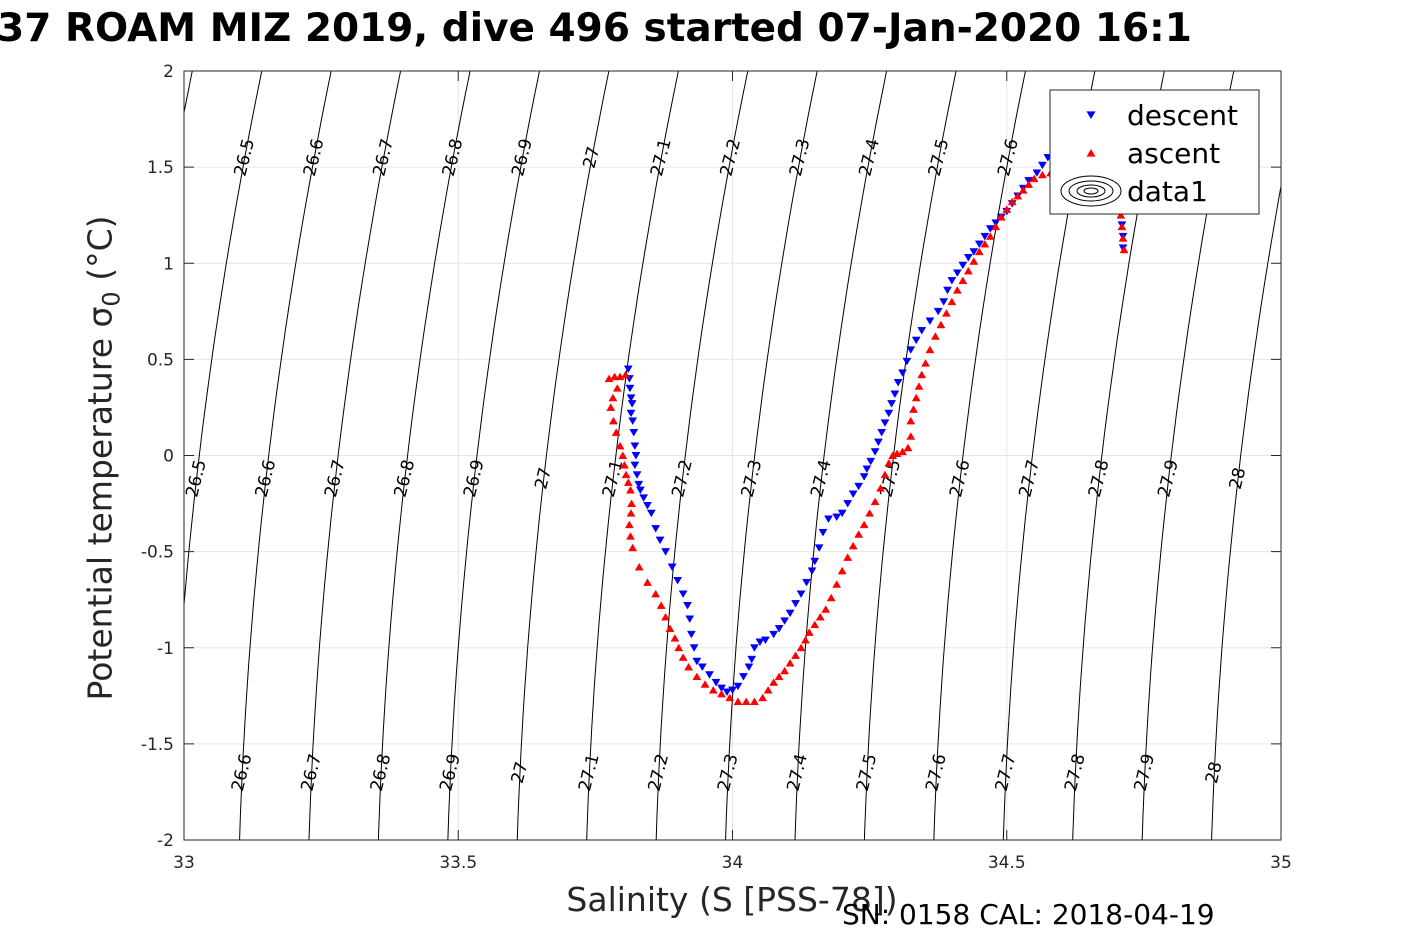  I want to click on x-tick-label: 35, so click(1281, 863).